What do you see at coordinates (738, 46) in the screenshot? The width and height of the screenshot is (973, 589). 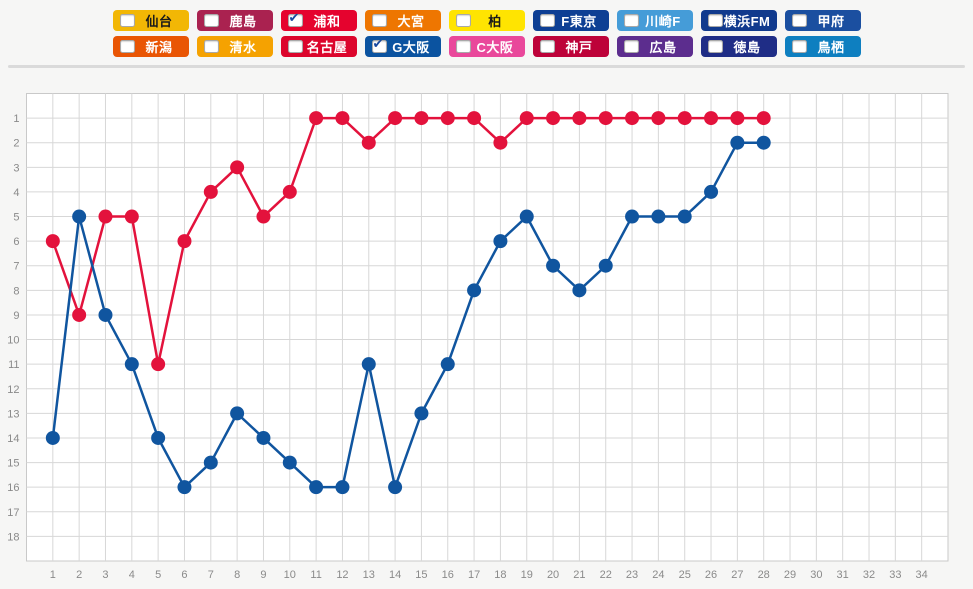 I see `team-toggle-徳島: 徳島` at bounding box center [738, 46].